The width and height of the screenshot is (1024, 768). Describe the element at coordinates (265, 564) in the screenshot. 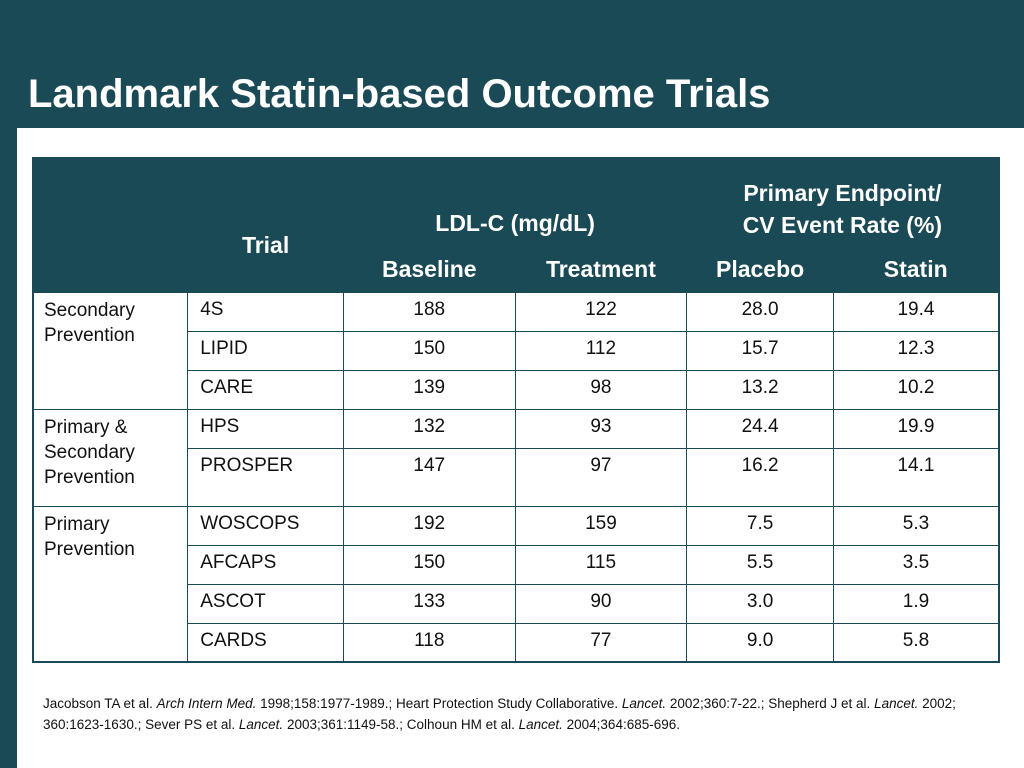

I see `trial-cell: AFCAPS` at that location.